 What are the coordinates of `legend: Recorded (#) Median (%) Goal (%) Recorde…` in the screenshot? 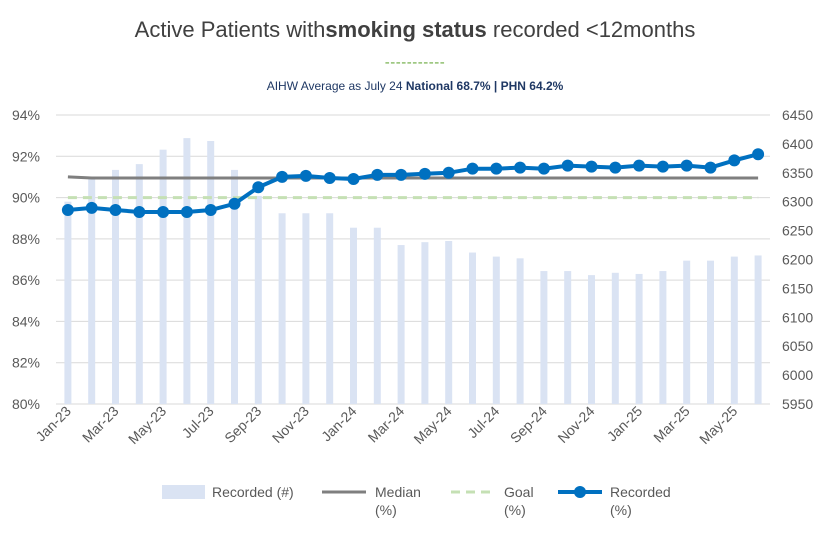 It's located at (416, 501).